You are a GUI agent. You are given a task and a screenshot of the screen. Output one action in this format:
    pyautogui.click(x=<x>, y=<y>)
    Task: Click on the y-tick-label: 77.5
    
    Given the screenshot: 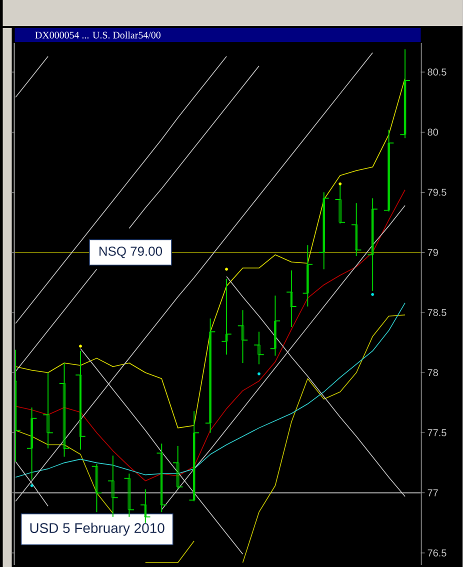 What is the action you would take?
    pyautogui.click(x=437, y=432)
    